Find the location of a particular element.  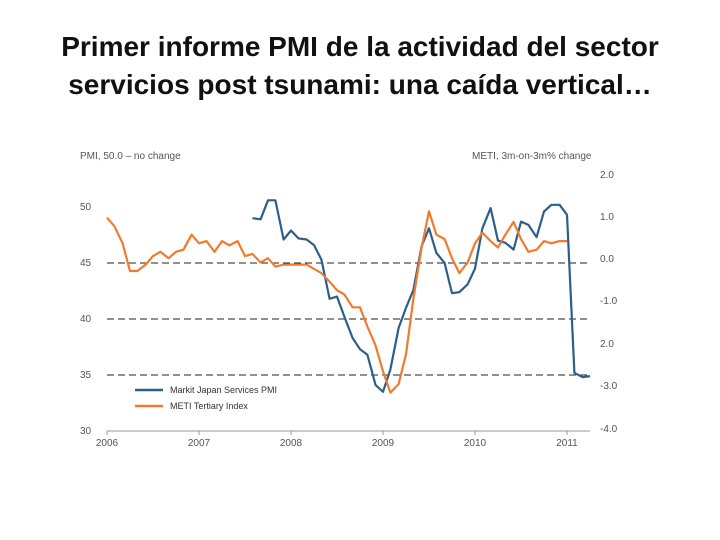

left-tick-label: 30 is located at coordinates (86, 431).